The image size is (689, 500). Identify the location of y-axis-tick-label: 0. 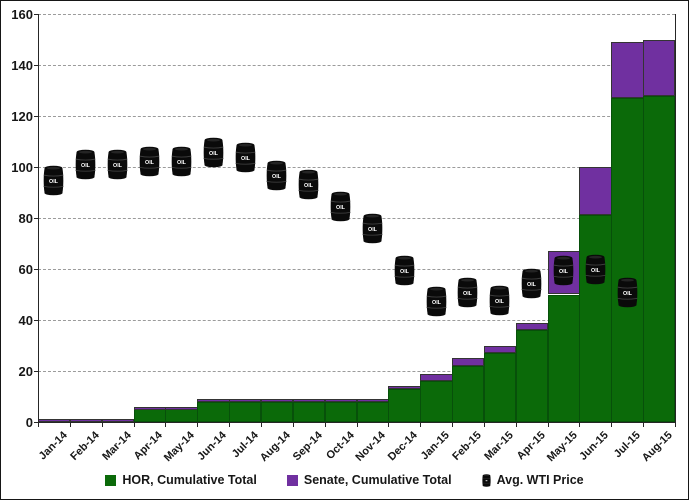
(29, 422).